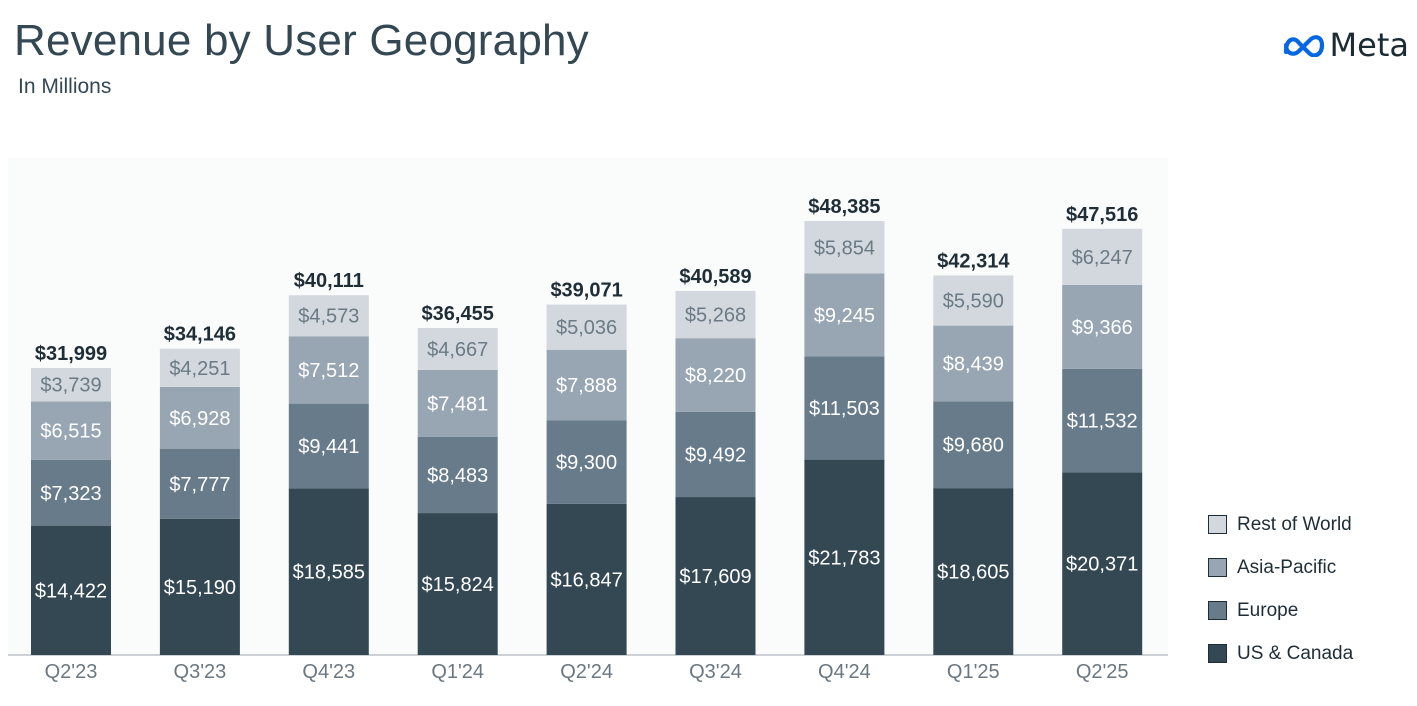 The width and height of the screenshot is (1417, 706). I want to click on data-label-asia-pacific-q1-25: $8,439, so click(973, 364).